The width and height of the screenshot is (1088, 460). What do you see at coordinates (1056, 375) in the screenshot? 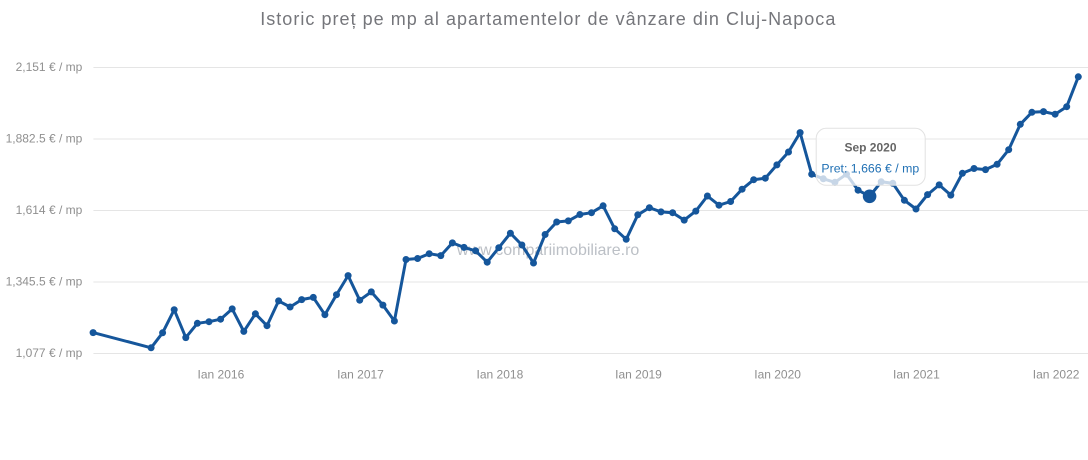
I see `svg-text: Ian 2022` at bounding box center [1056, 375].